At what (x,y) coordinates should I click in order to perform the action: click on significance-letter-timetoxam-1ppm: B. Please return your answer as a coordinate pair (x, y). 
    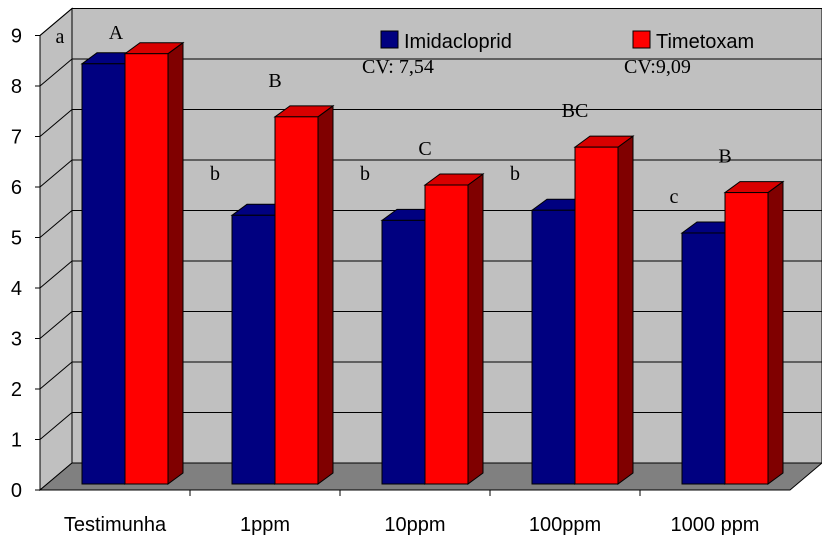
    Looking at the image, I should click on (274, 81).